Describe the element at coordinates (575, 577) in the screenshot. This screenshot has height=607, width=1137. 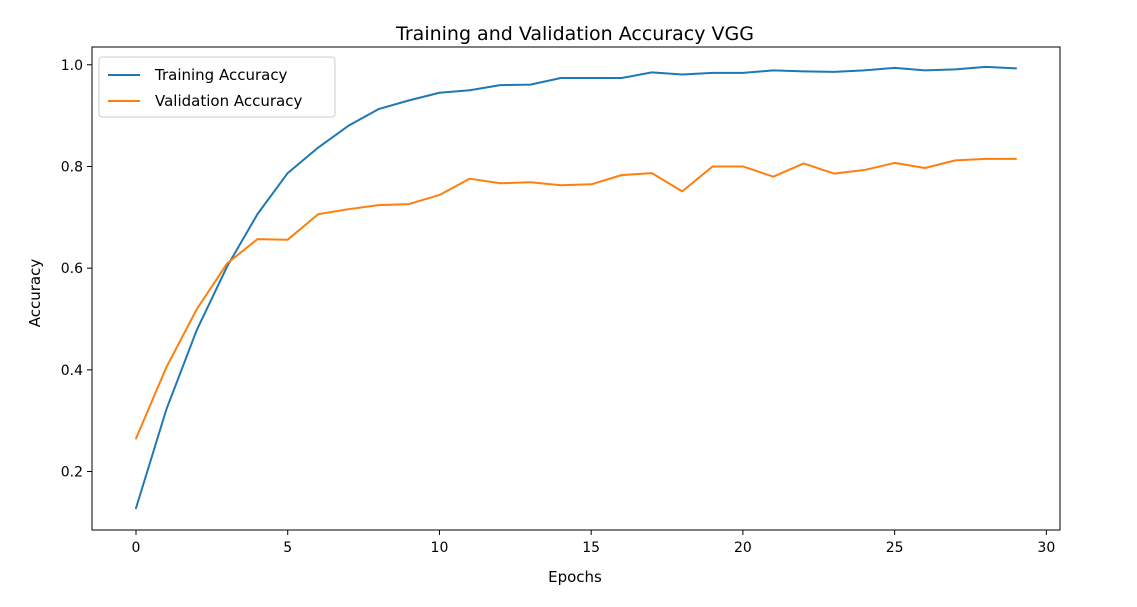
I see `x-axis-label: Epochs` at that location.